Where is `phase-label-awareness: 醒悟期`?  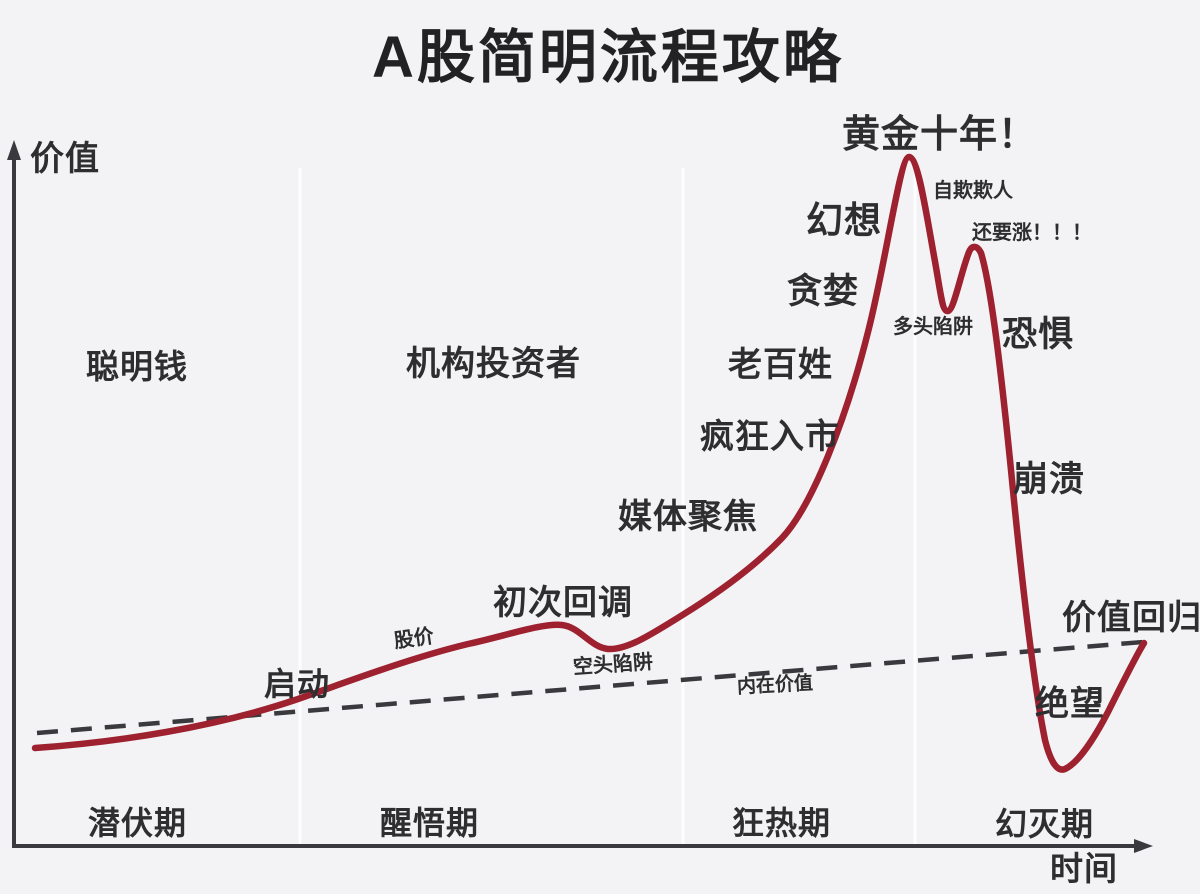
phase-label-awareness: 醒悟期 is located at coordinates (430, 823).